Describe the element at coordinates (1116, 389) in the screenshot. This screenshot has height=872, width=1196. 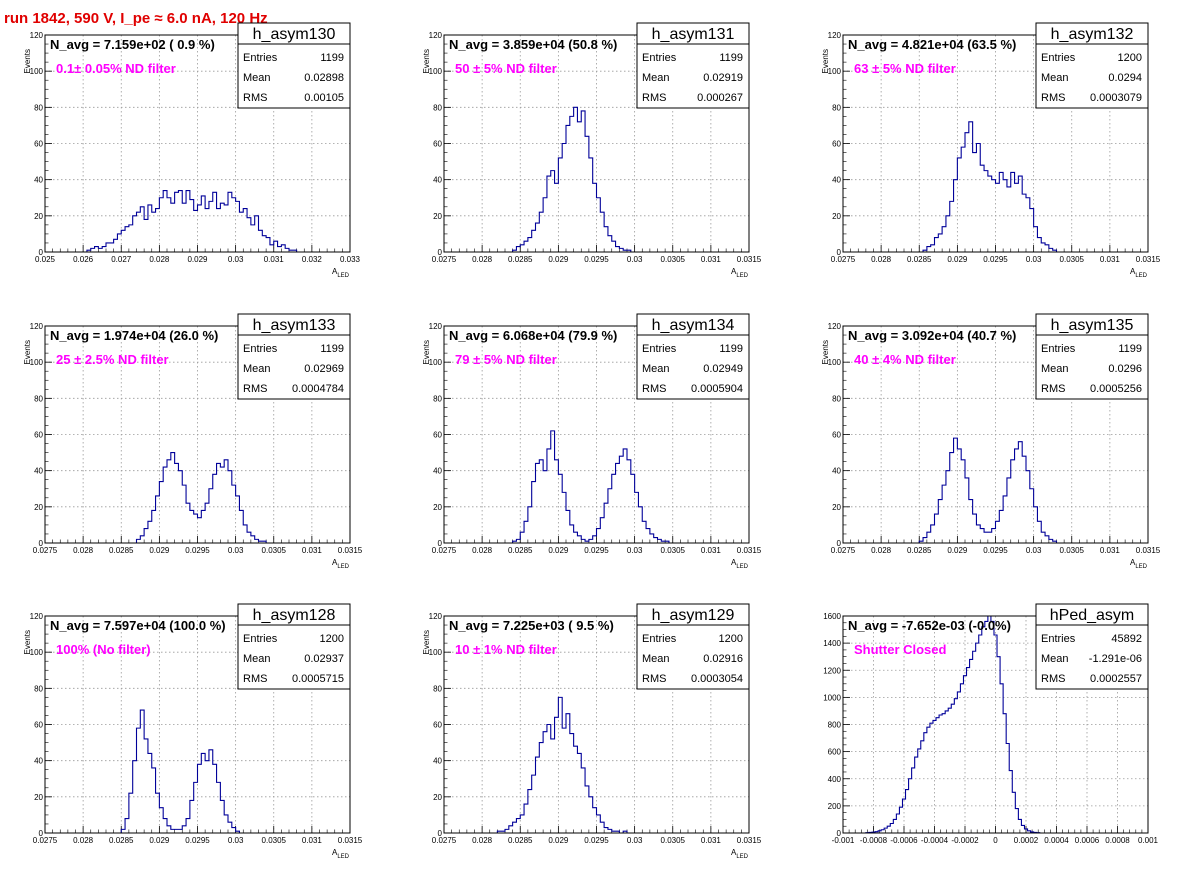
I see `stats-row-value: 0.0005256` at that location.